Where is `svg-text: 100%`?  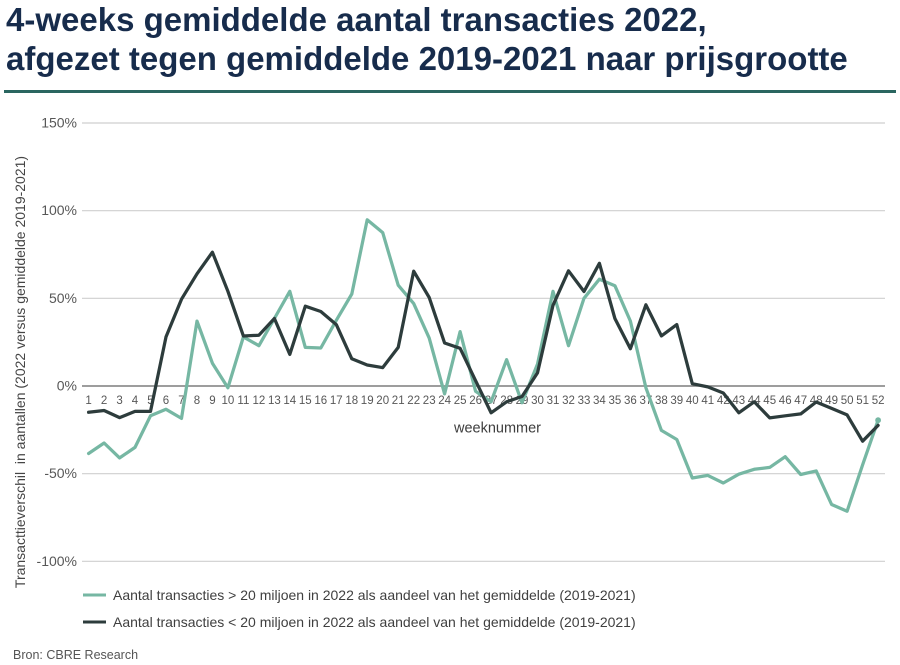
svg-text: 100% is located at coordinates (59, 210).